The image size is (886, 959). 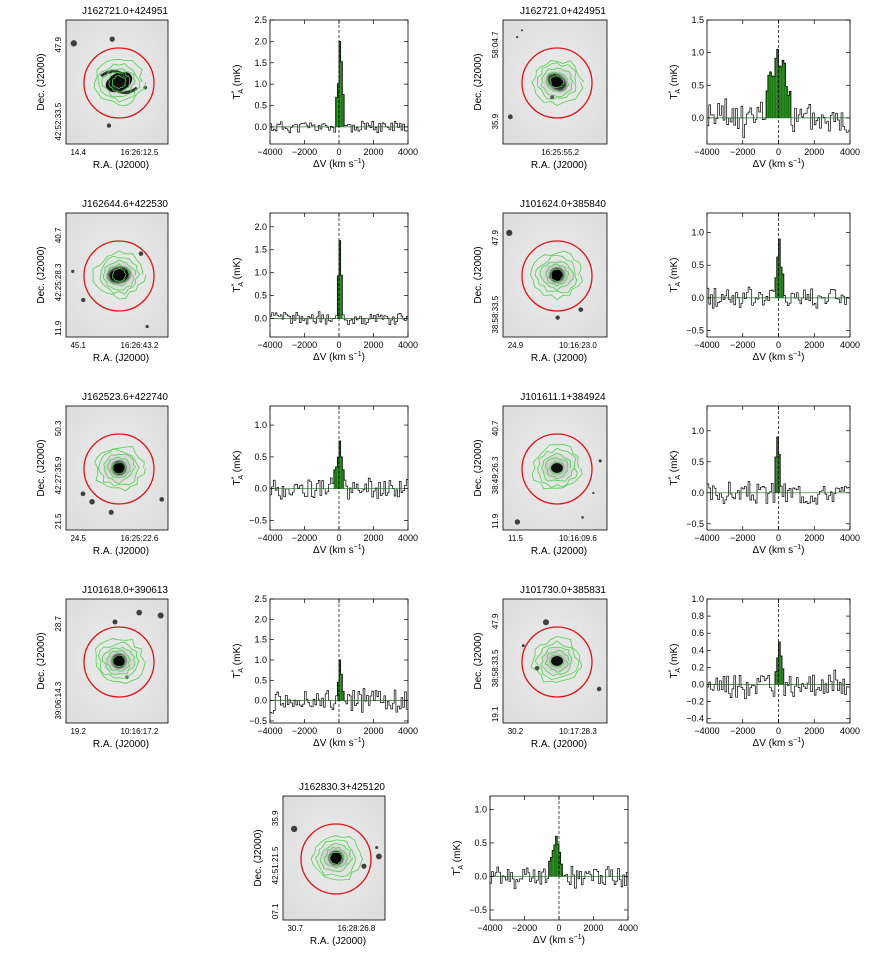 What do you see at coordinates (578, 345) in the screenshot?
I see `ra-tick-label: 10:16:23.0` at bounding box center [578, 345].